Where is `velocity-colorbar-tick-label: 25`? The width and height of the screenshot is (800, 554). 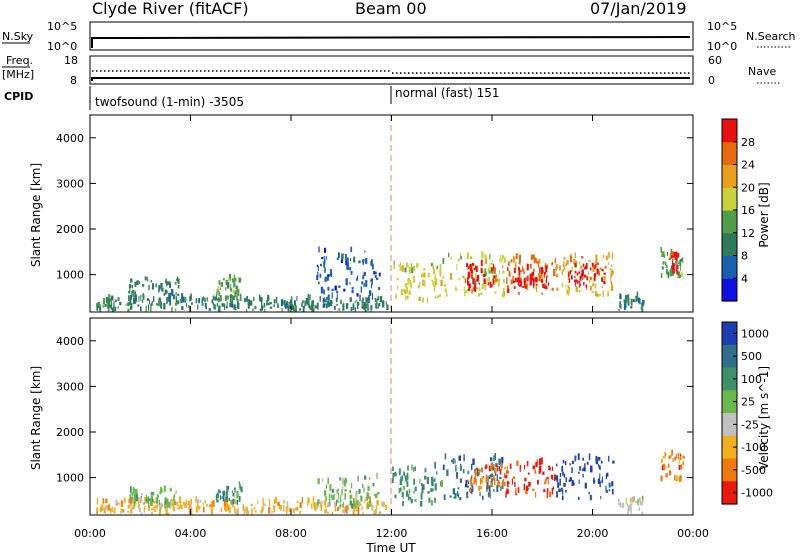 velocity-colorbar-tick-label: 25 is located at coordinates (748, 402).